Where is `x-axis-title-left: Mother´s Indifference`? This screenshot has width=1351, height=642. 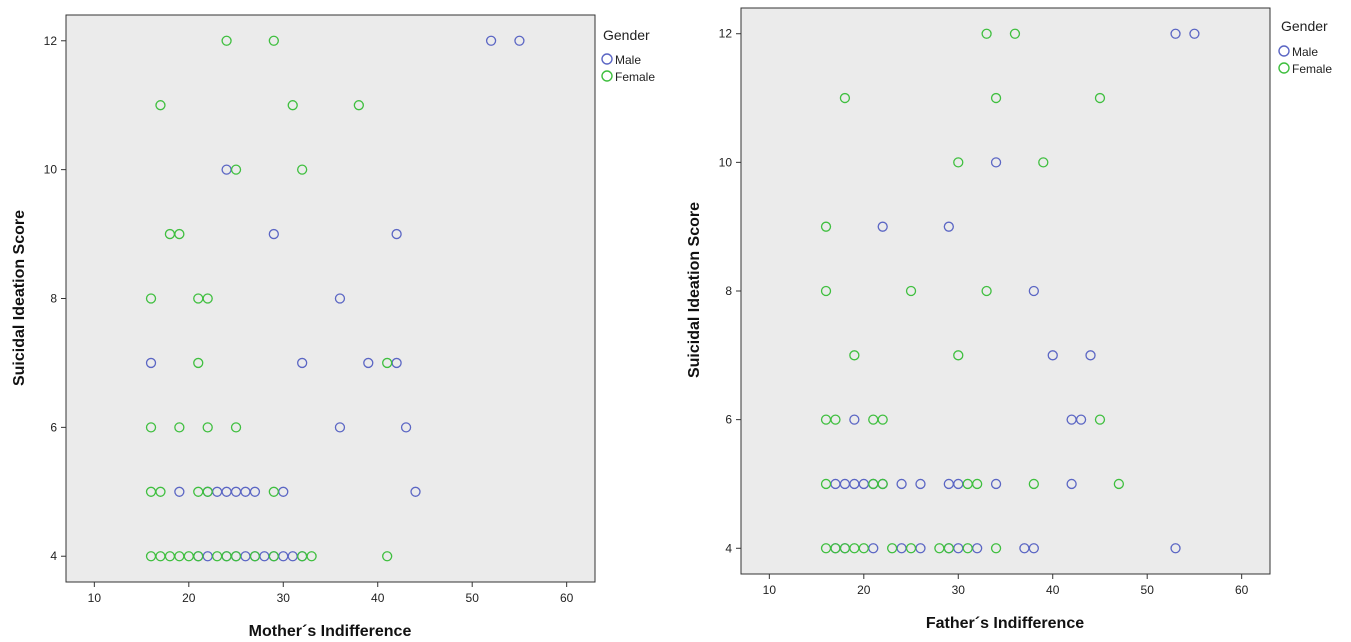
x-axis-title-left: Mother´s Indifference is located at coordinates (330, 631).